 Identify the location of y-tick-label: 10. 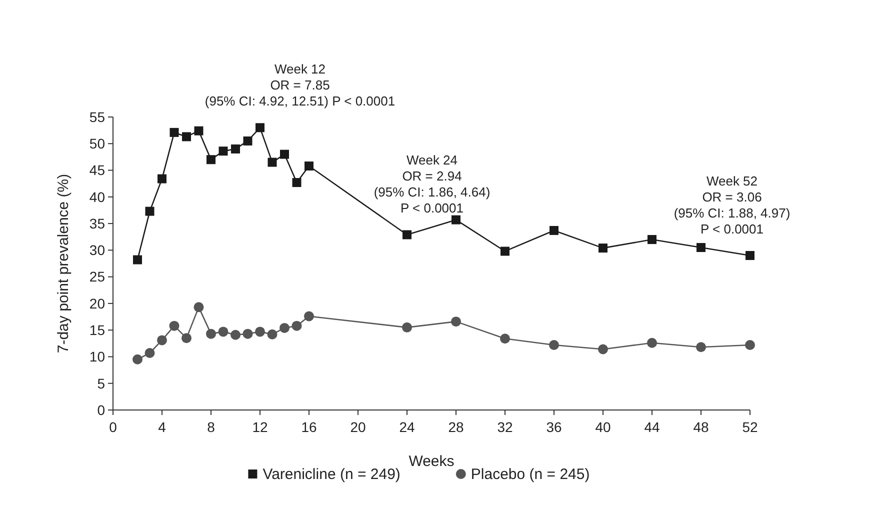
(97, 356).